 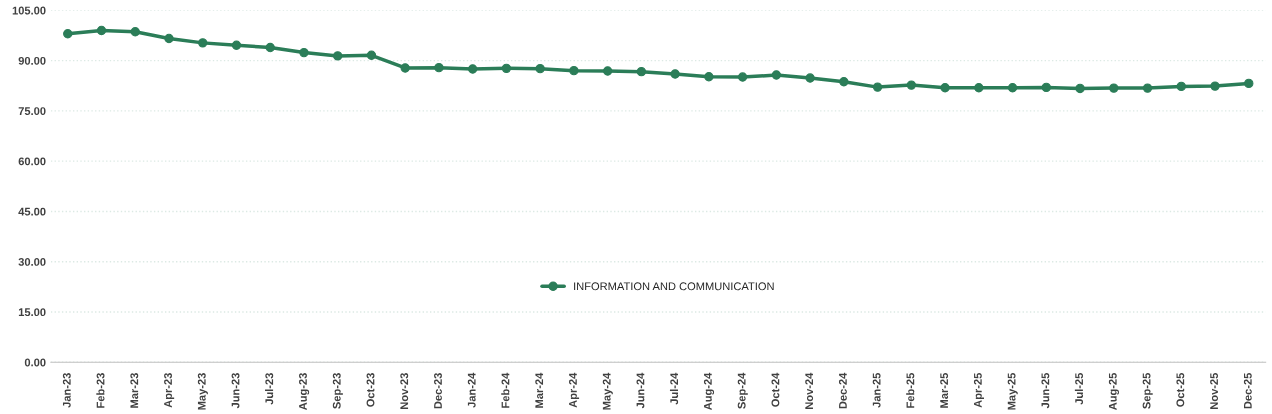 What do you see at coordinates (404, 391) in the screenshot?
I see `x-tick-label: Nov-23` at bounding box center [404, 391].